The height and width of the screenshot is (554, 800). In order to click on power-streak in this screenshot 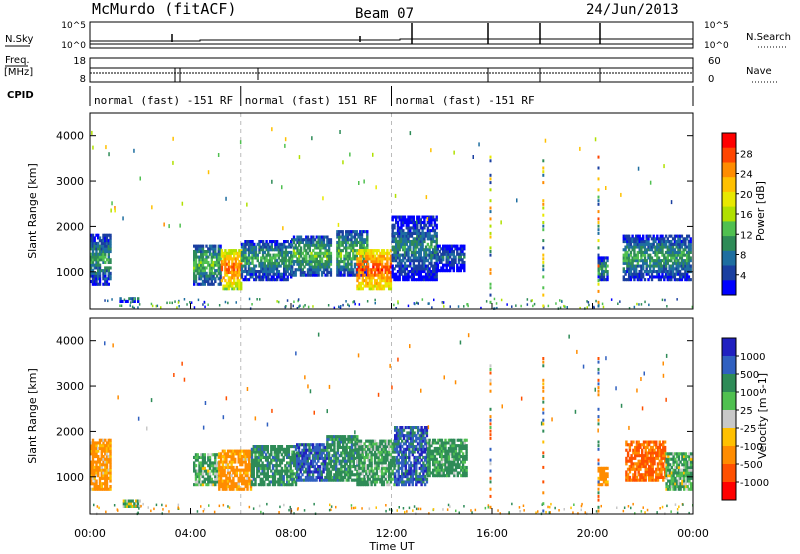, I will do `click(490, 248)`.